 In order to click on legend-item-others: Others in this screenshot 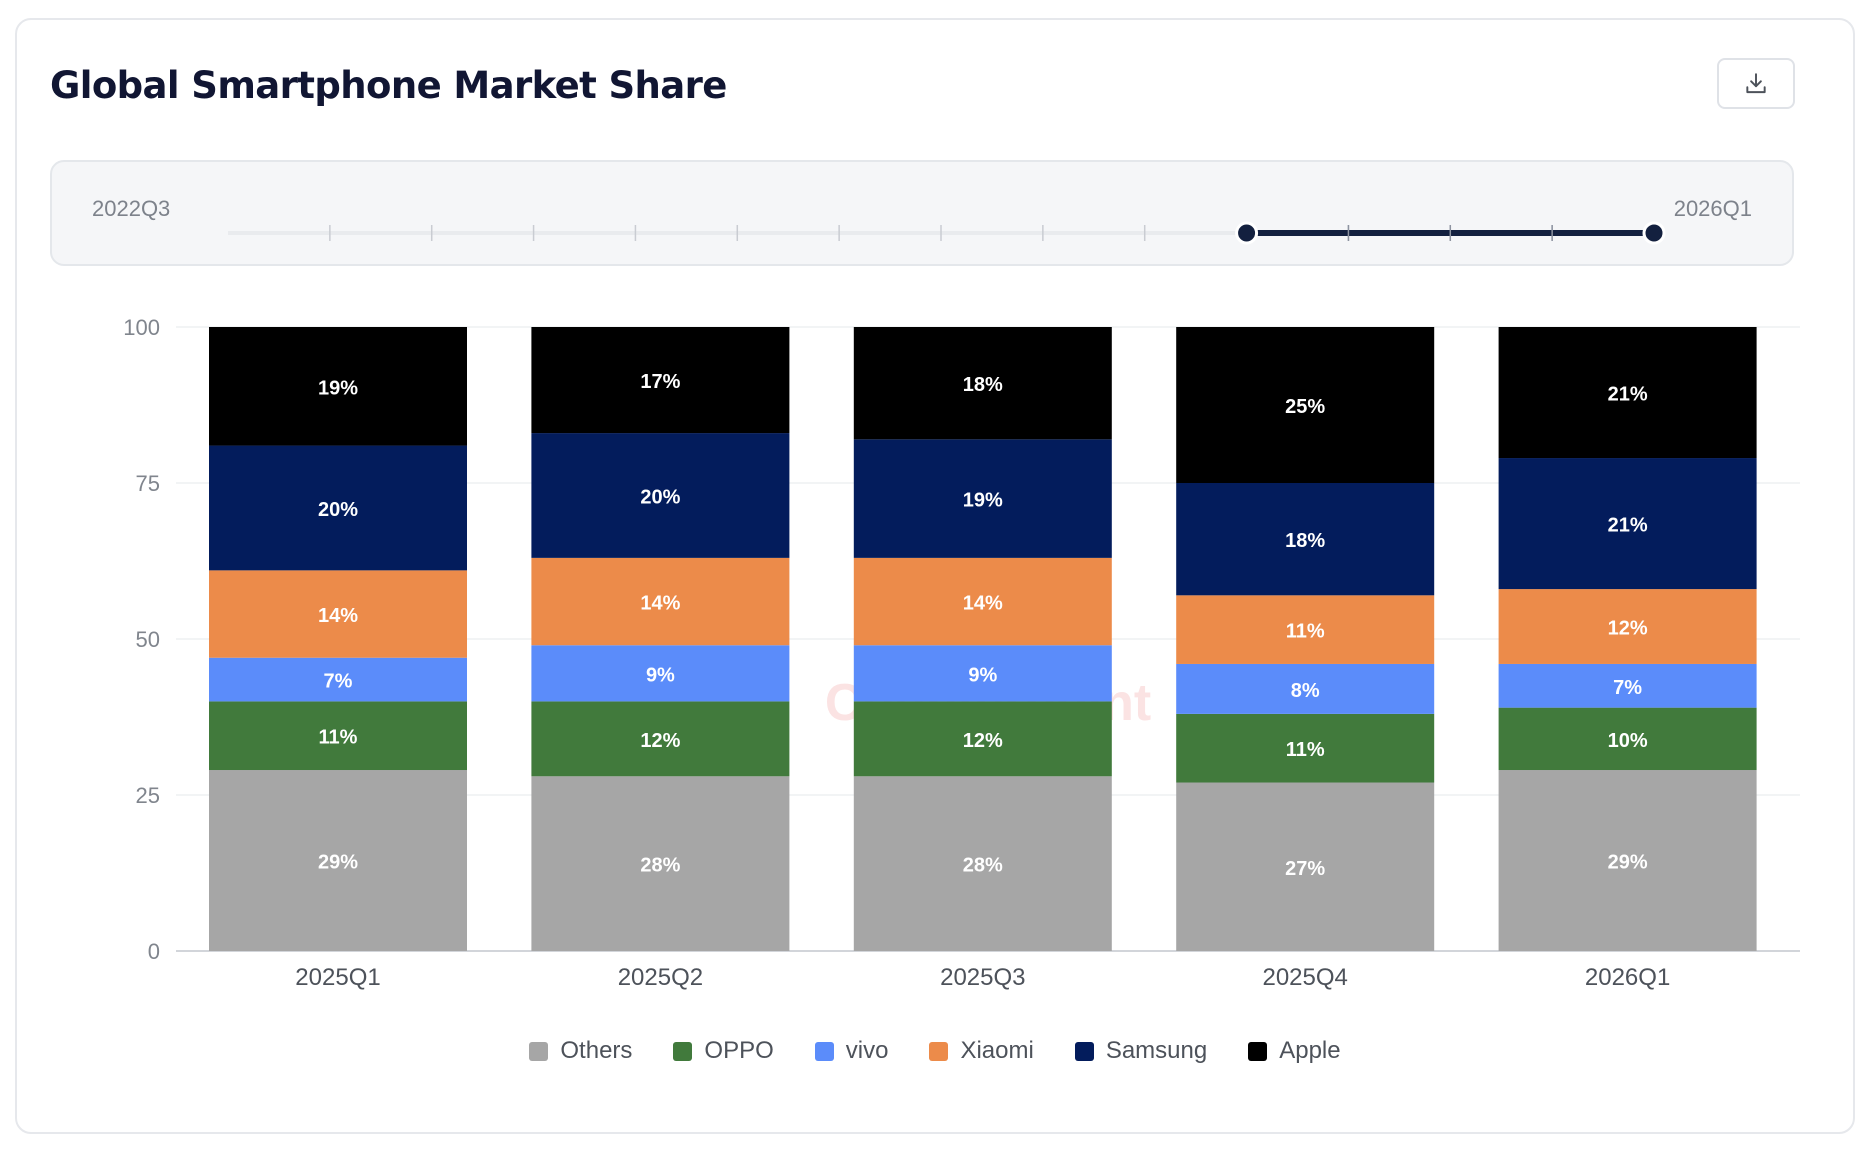, I will do `click(580, 1051)`.